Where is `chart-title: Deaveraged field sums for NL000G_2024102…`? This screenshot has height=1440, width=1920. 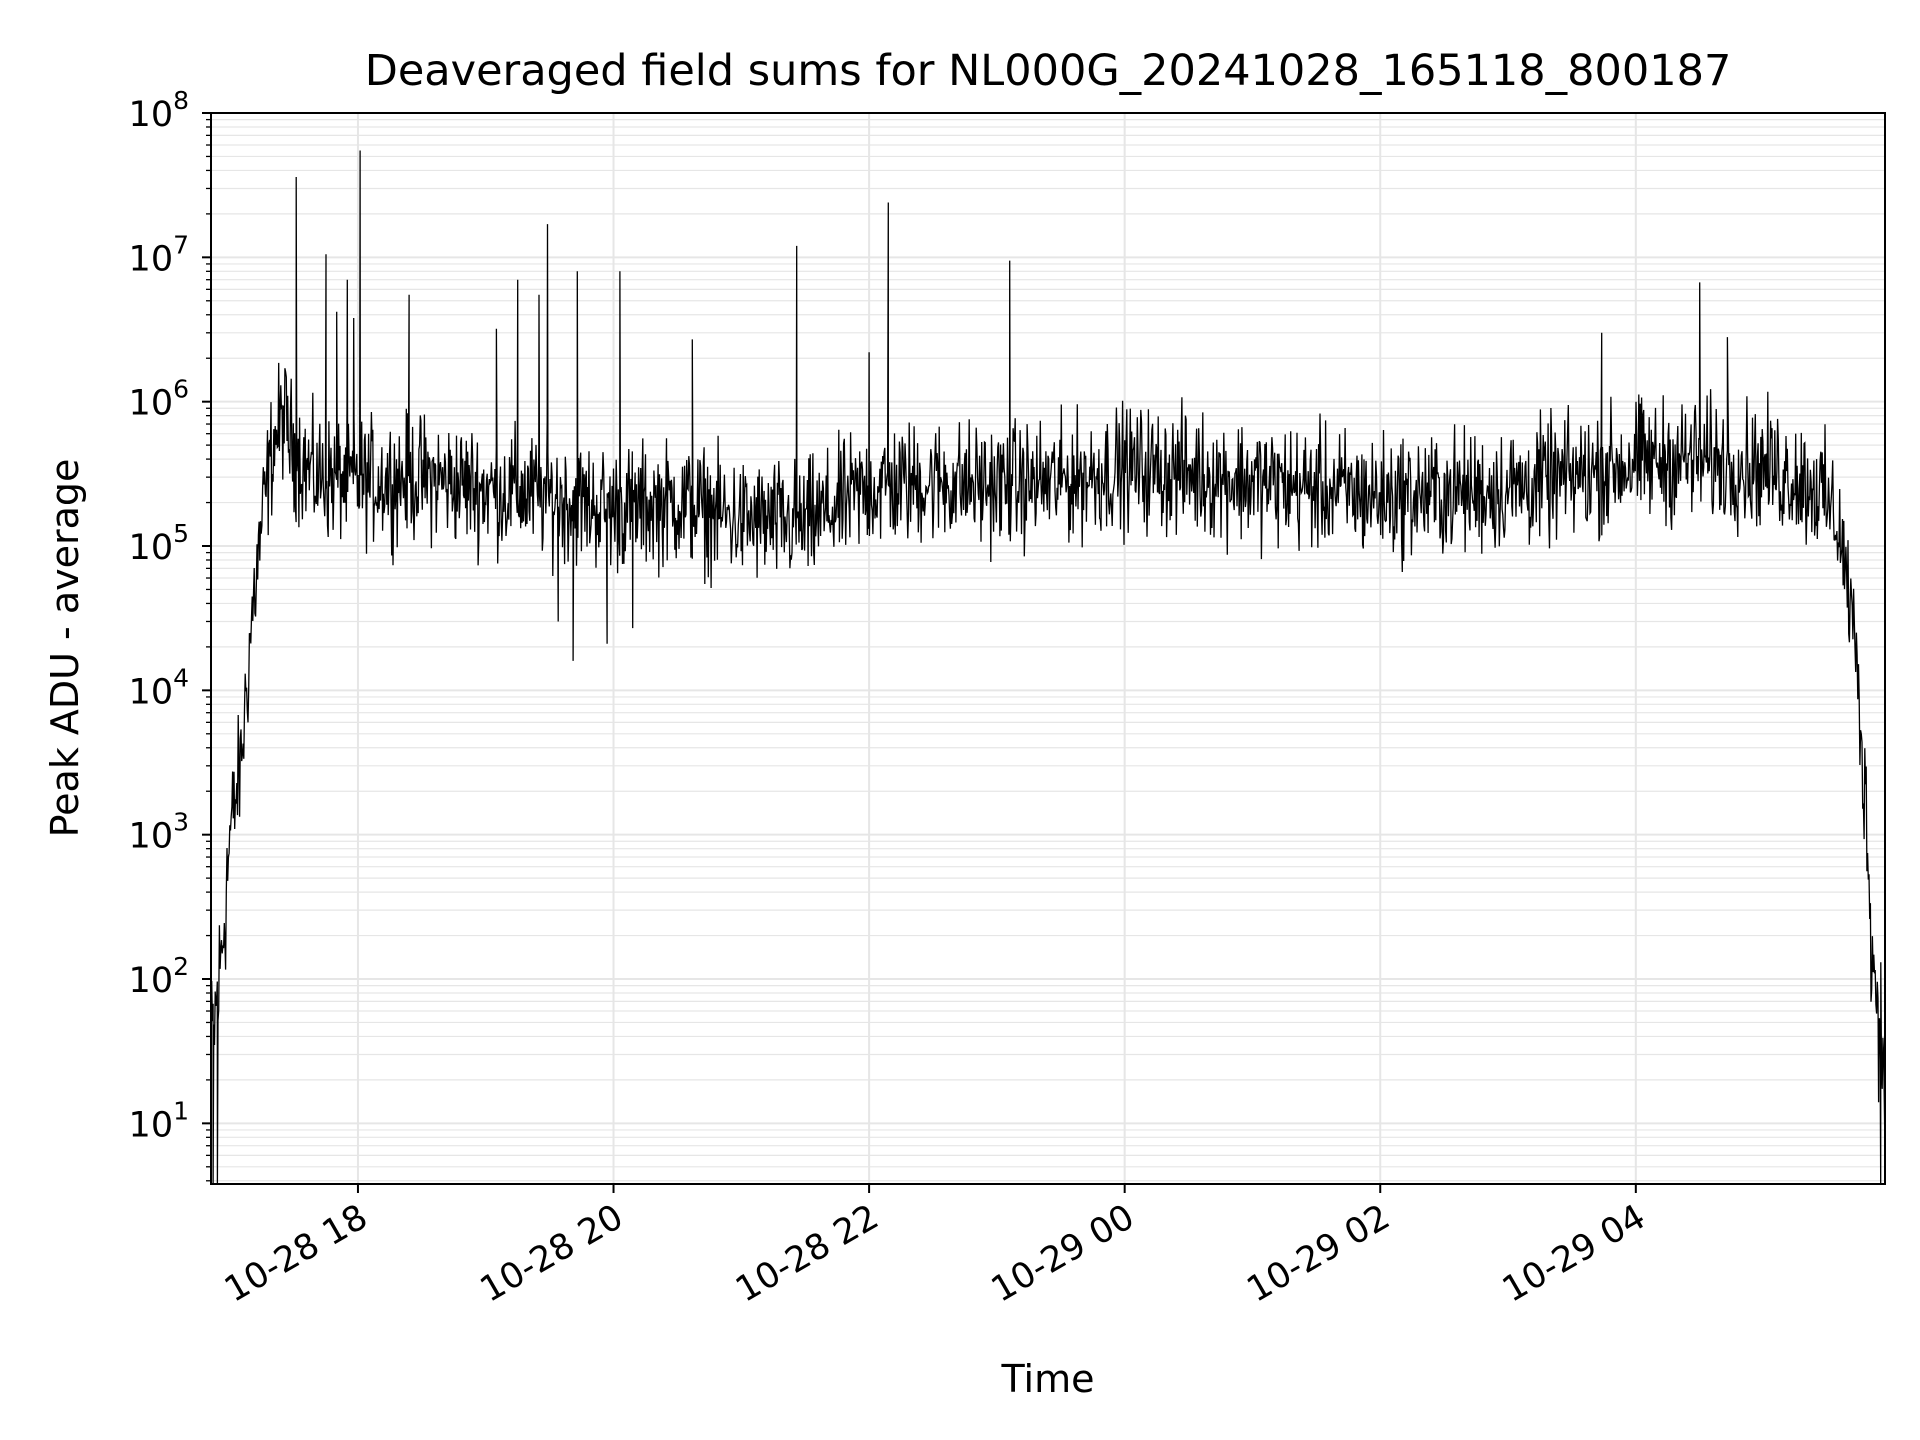
chart-title: Deaveraged field sums for NL000G_2024102… is located at coordinates (1048, 71).